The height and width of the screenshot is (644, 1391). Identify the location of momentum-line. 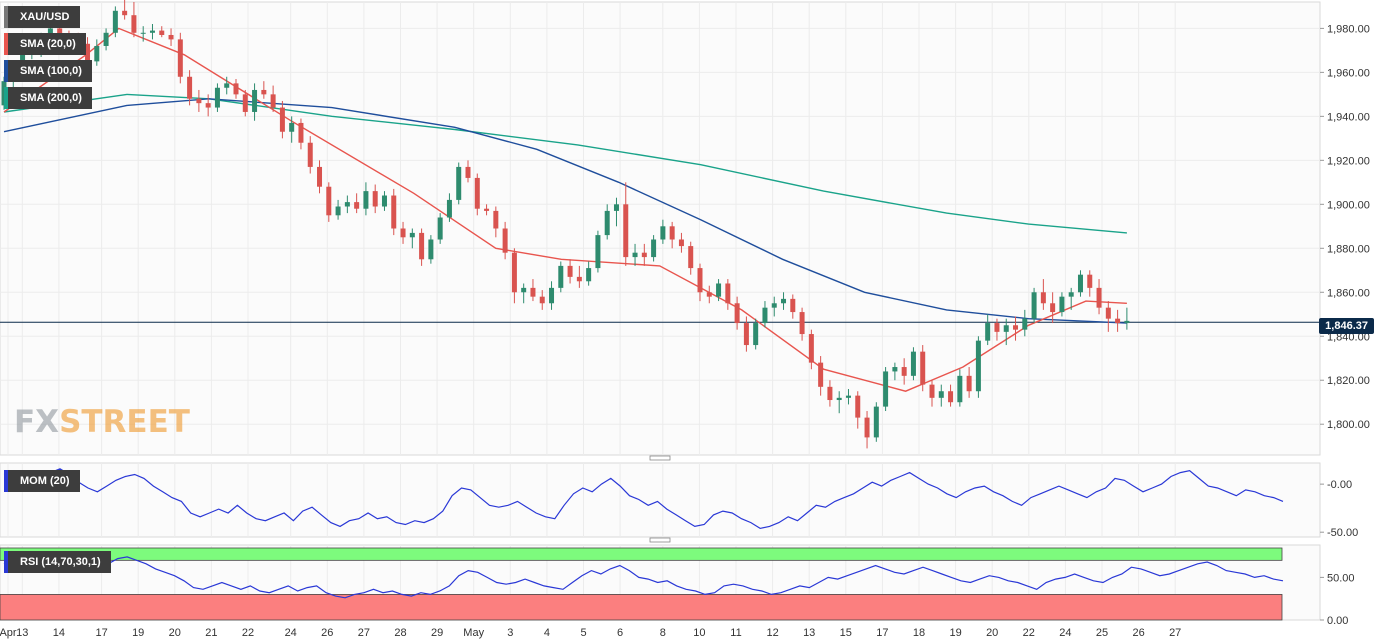
(643, 499).